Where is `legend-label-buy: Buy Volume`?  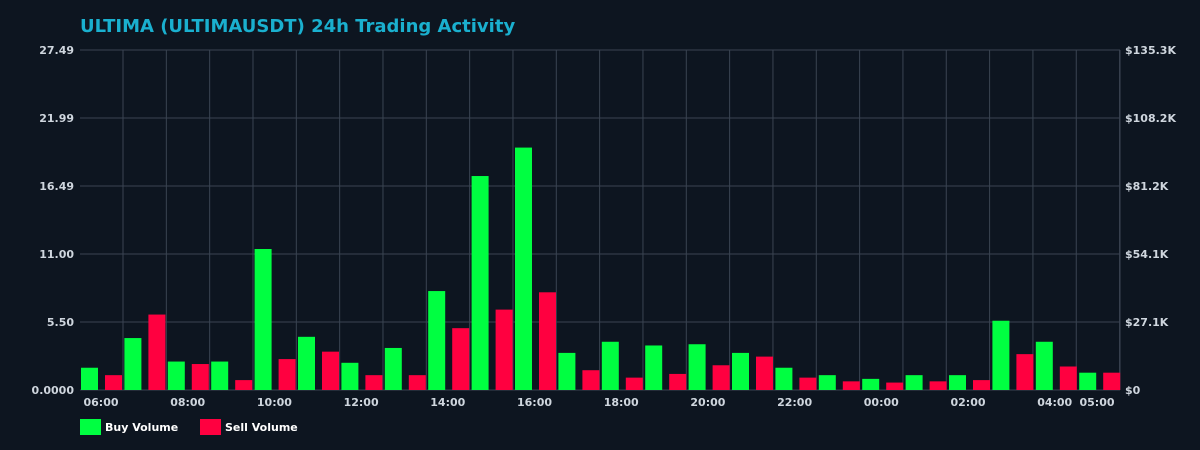 legend-label-buy: Buy Volume is located at coordinates (141, 427).